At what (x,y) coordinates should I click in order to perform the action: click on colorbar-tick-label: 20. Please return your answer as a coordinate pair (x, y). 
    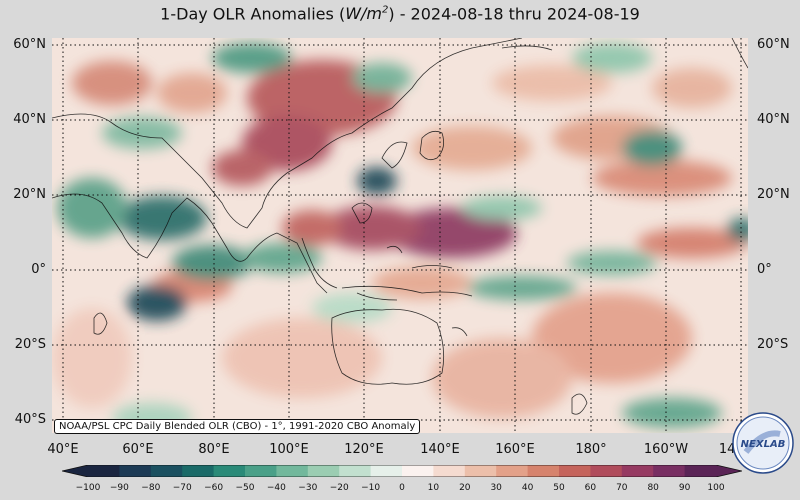
    Looking at the image, I should click on (465, 488).